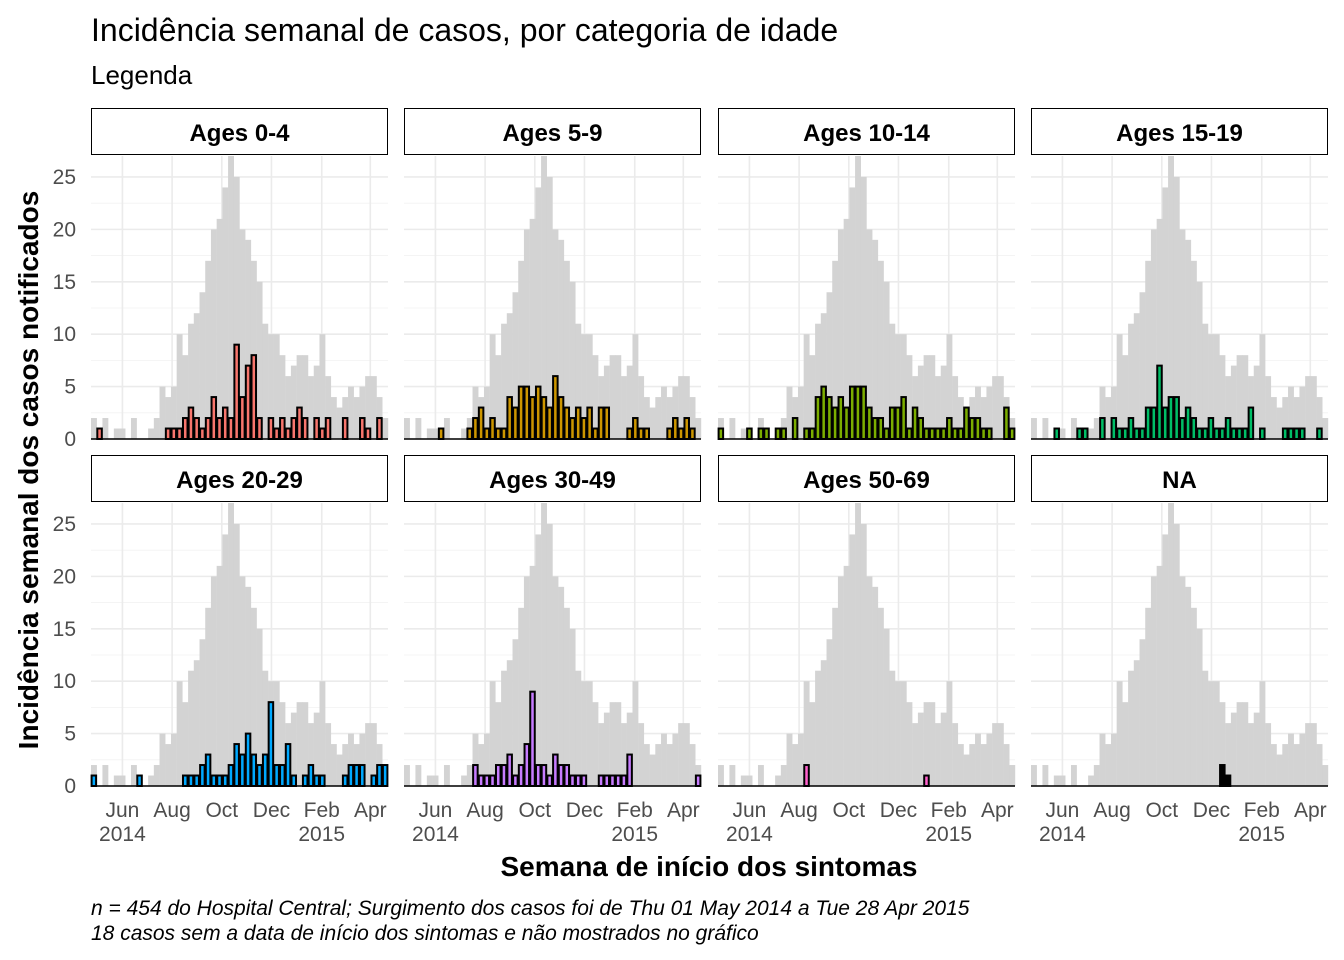 This screenshot has height=960, width=1344. I want to click on x-tick-label: Jun, so click(749, 810).